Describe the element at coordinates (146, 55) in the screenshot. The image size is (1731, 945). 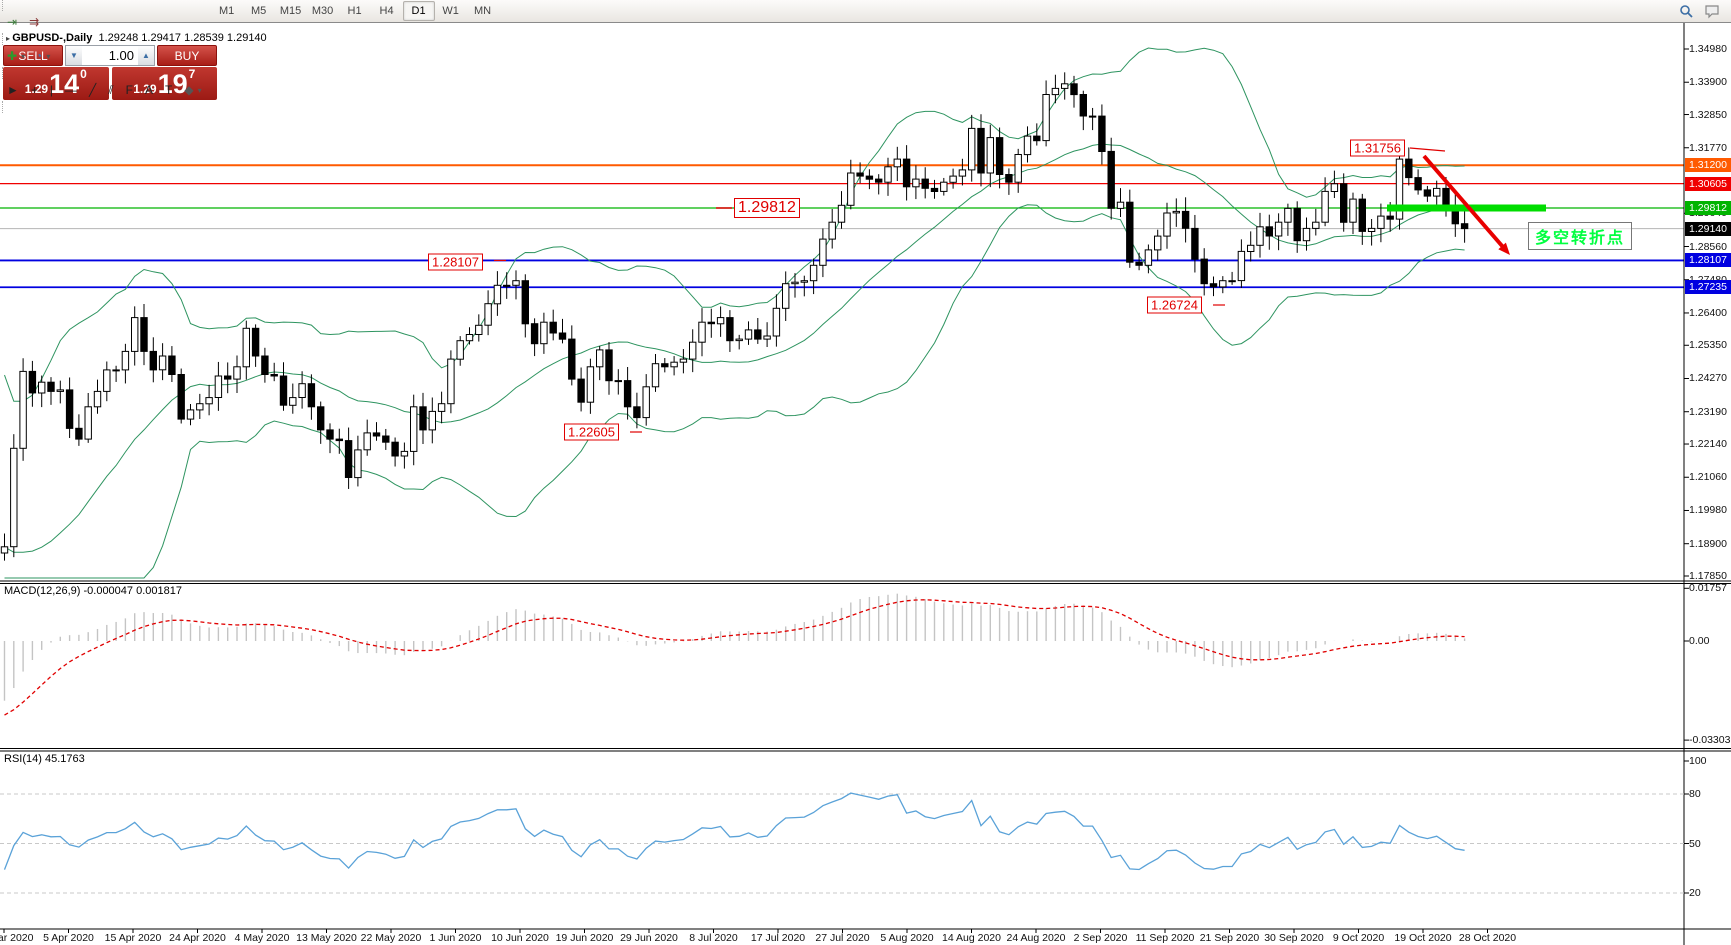
I see `volume-up-icon: ▲` at that location.